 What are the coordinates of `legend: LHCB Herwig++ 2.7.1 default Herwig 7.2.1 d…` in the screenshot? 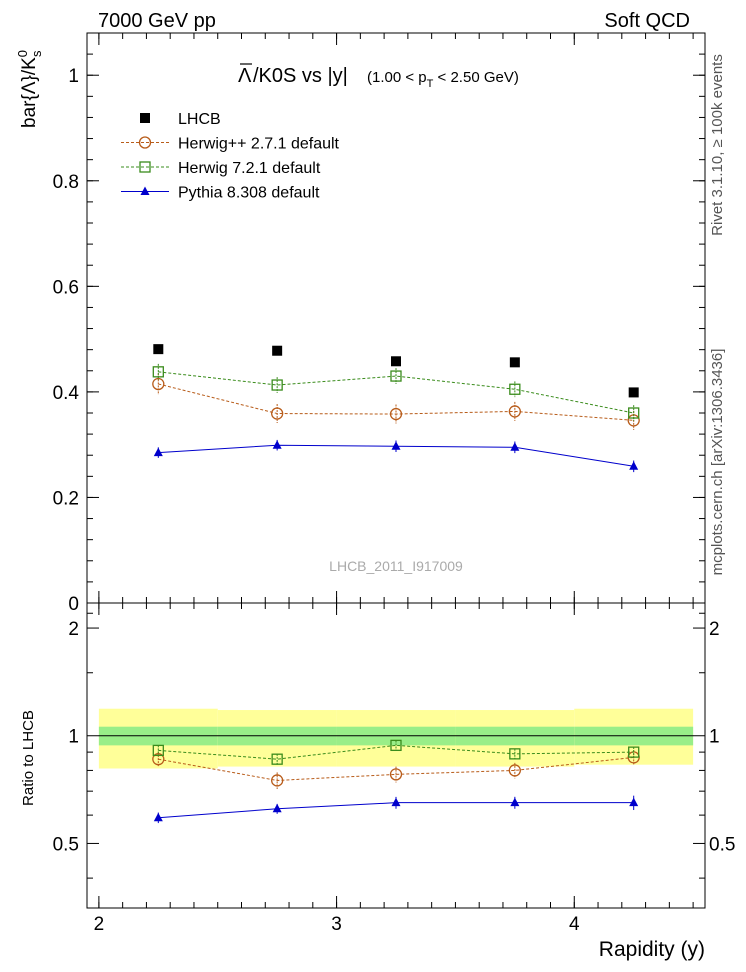 It's located at (230, 156).